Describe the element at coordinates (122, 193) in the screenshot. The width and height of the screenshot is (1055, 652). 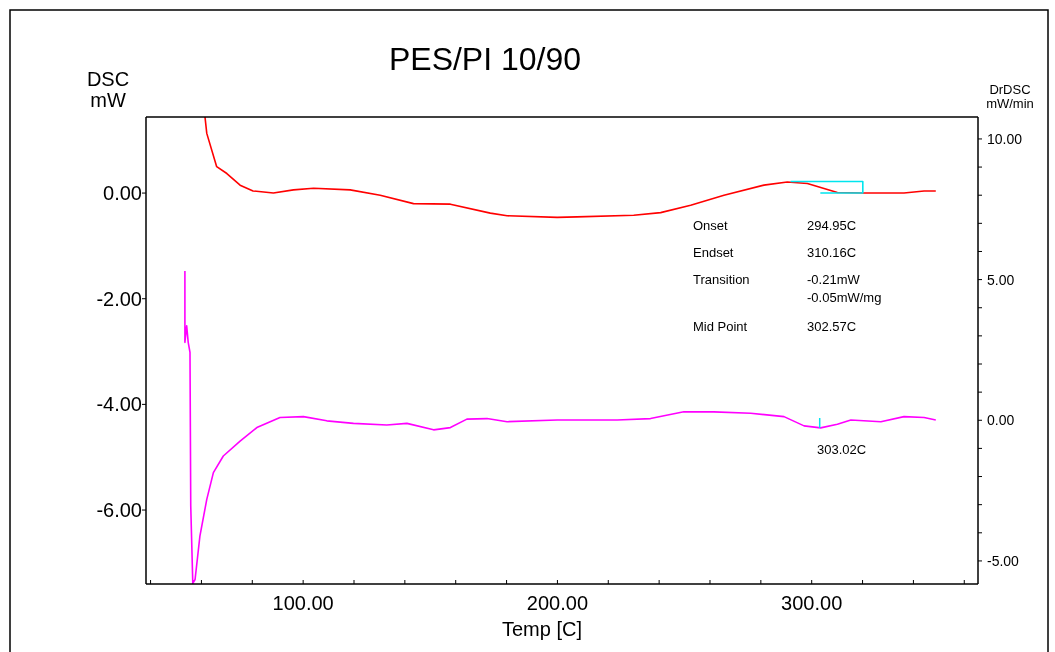
I see `y-tick-label: 0.00` at that location.